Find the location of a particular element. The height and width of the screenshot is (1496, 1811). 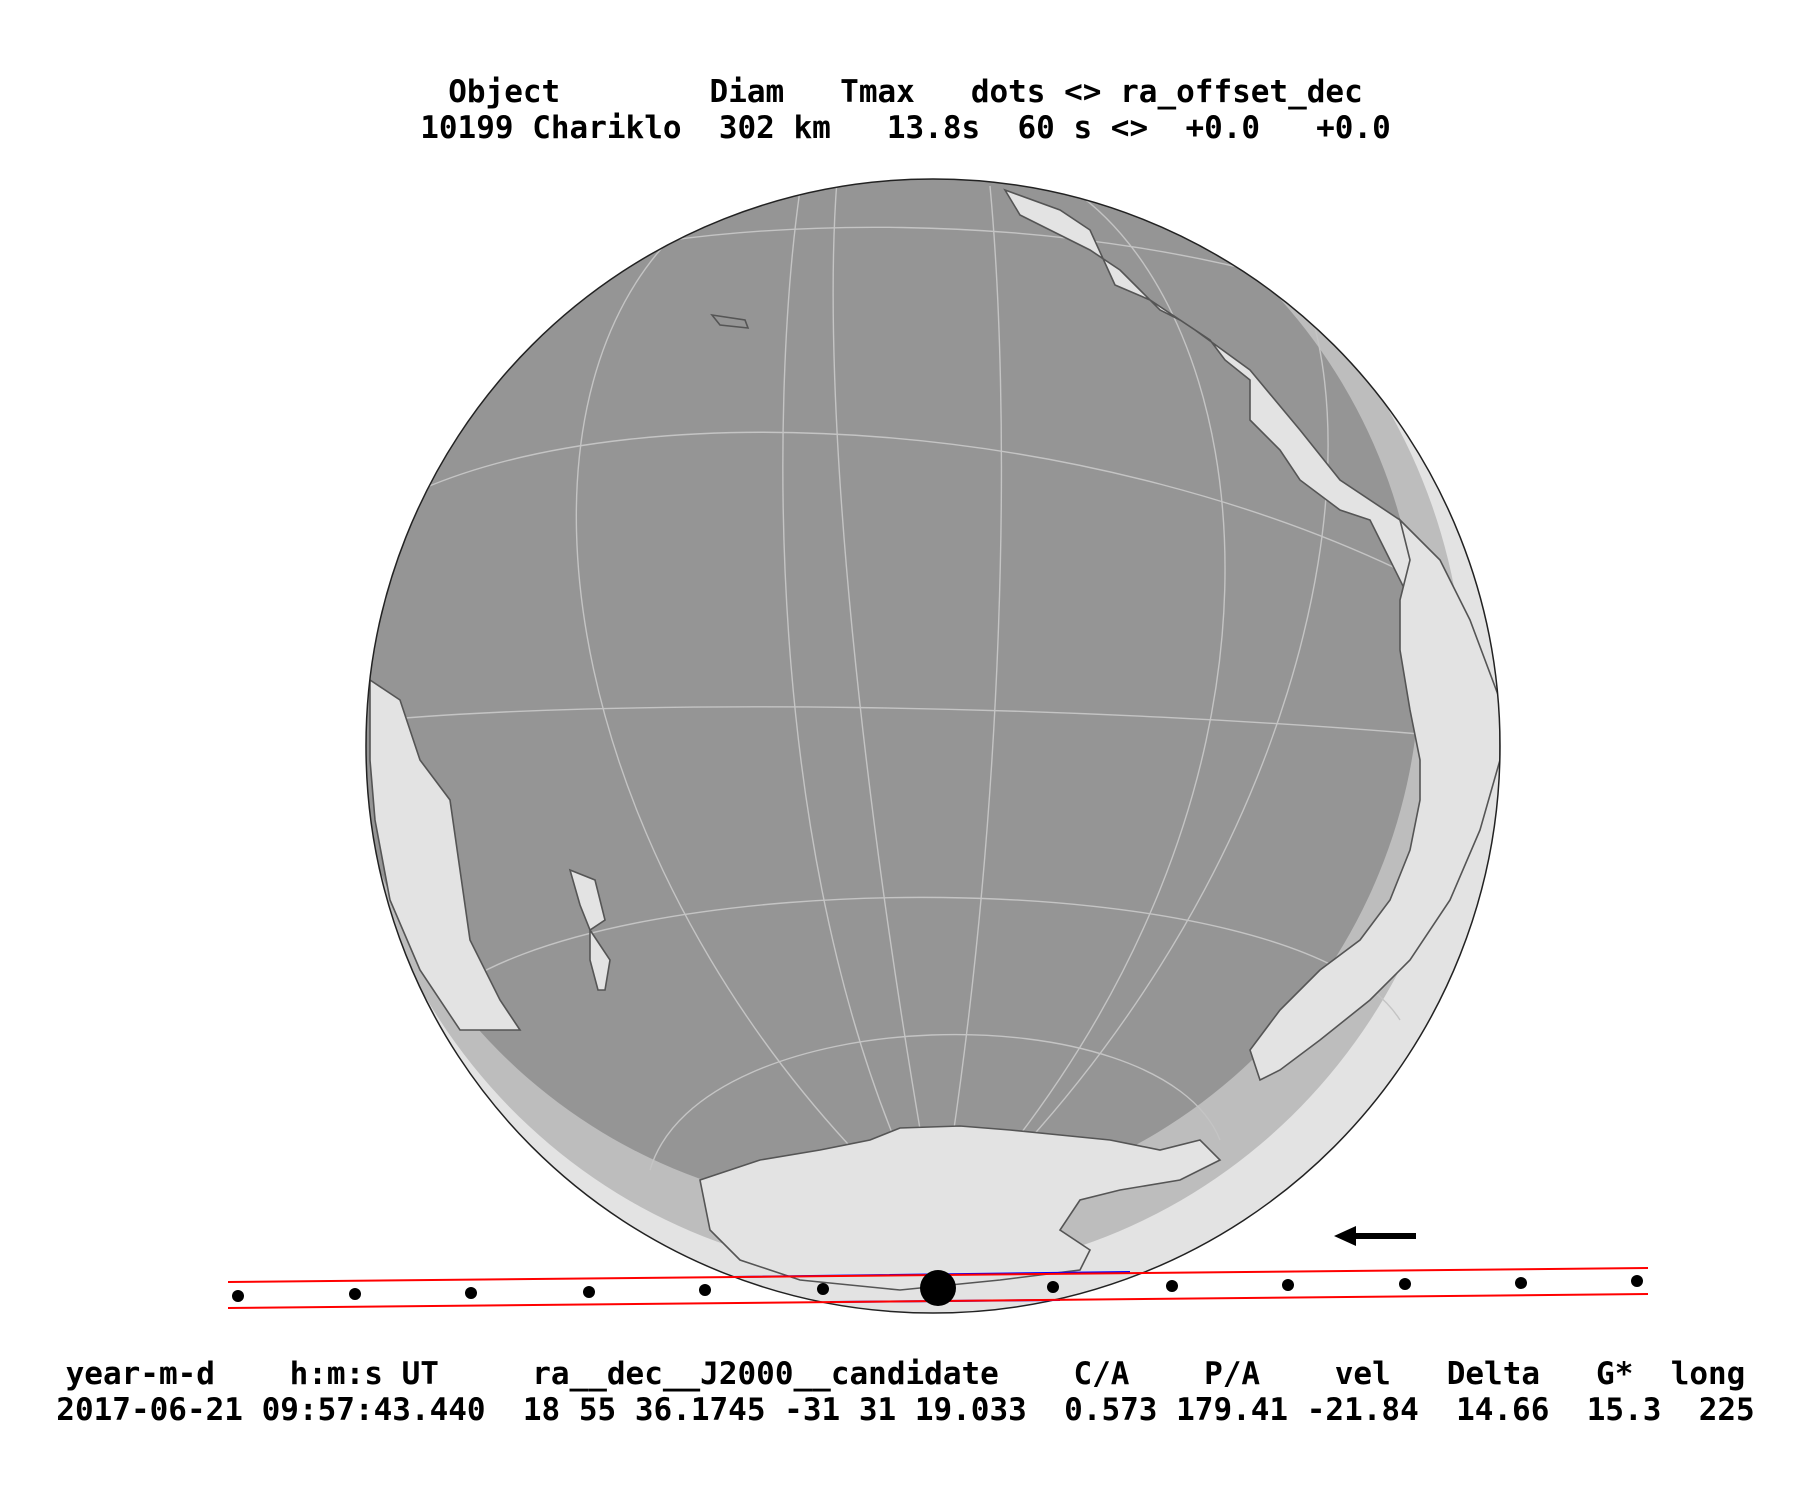

closest-approach-dot is located at coordinates (938, 1288).